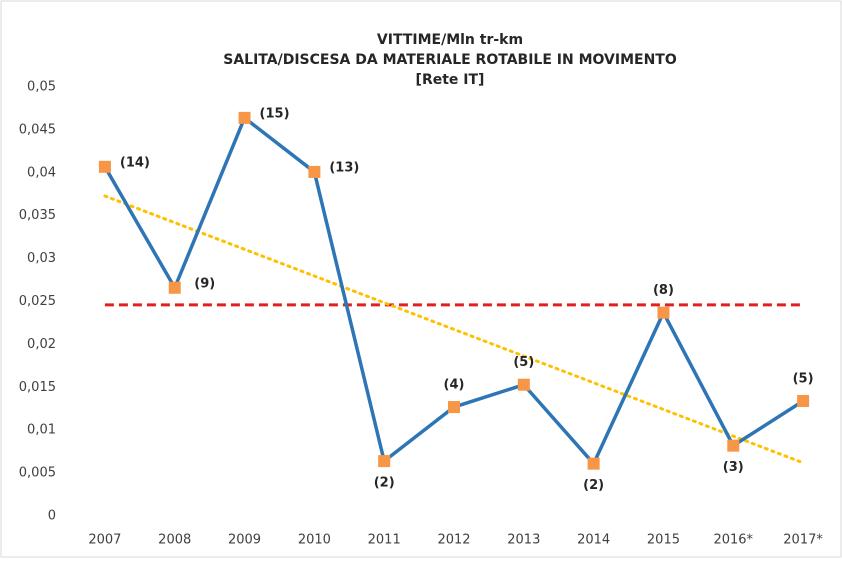 The image size is (842, 562). Describe the element at coordinates (450, 80) in the screenshot. I see `chart-title: [Rete IT]` at that location.